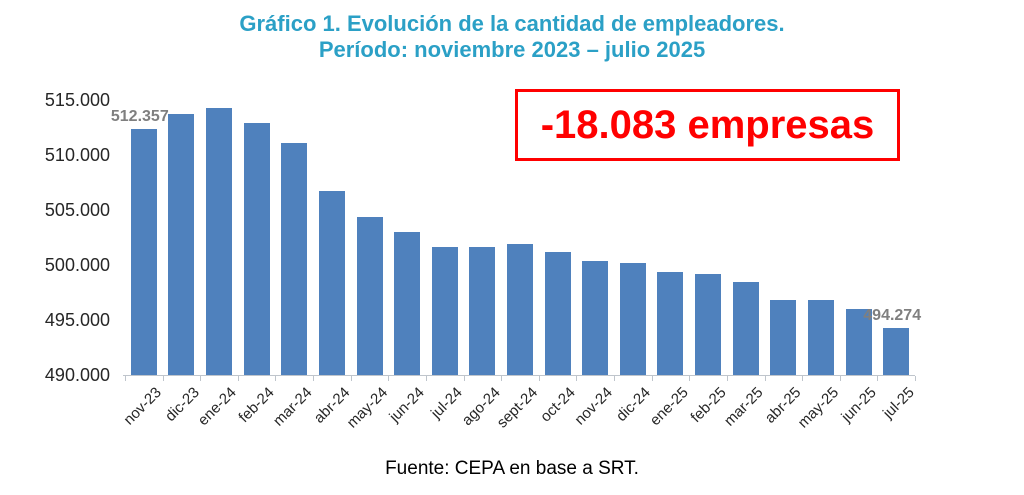 This screenshot has width=1024, height=495. I want to click on x-axis-category-label: nov-23, so click(142, 406).